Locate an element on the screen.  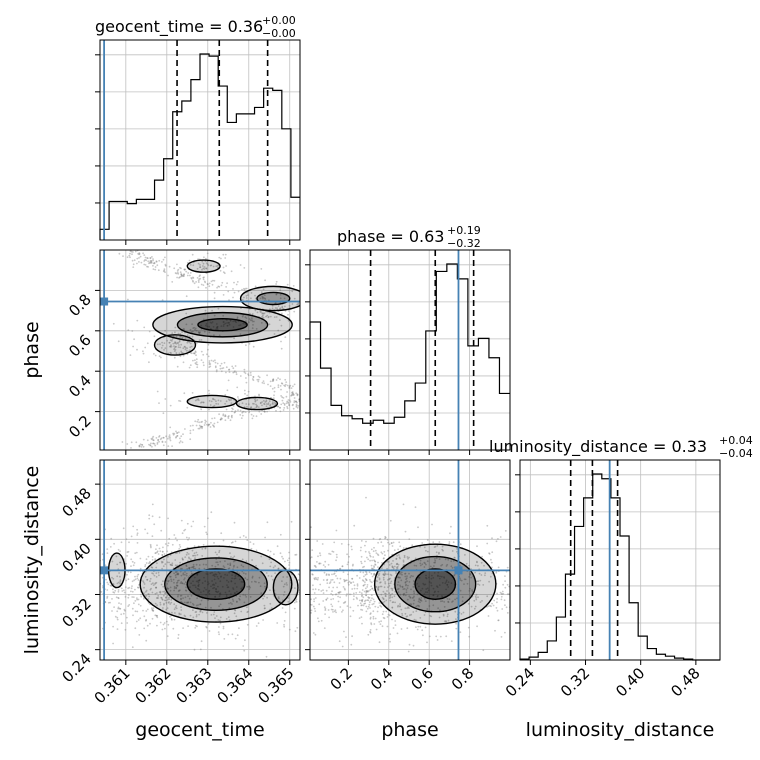
tick-label-y-ld-vs-geocent-time-3: 0.48 is located at coordinates (76, 502).